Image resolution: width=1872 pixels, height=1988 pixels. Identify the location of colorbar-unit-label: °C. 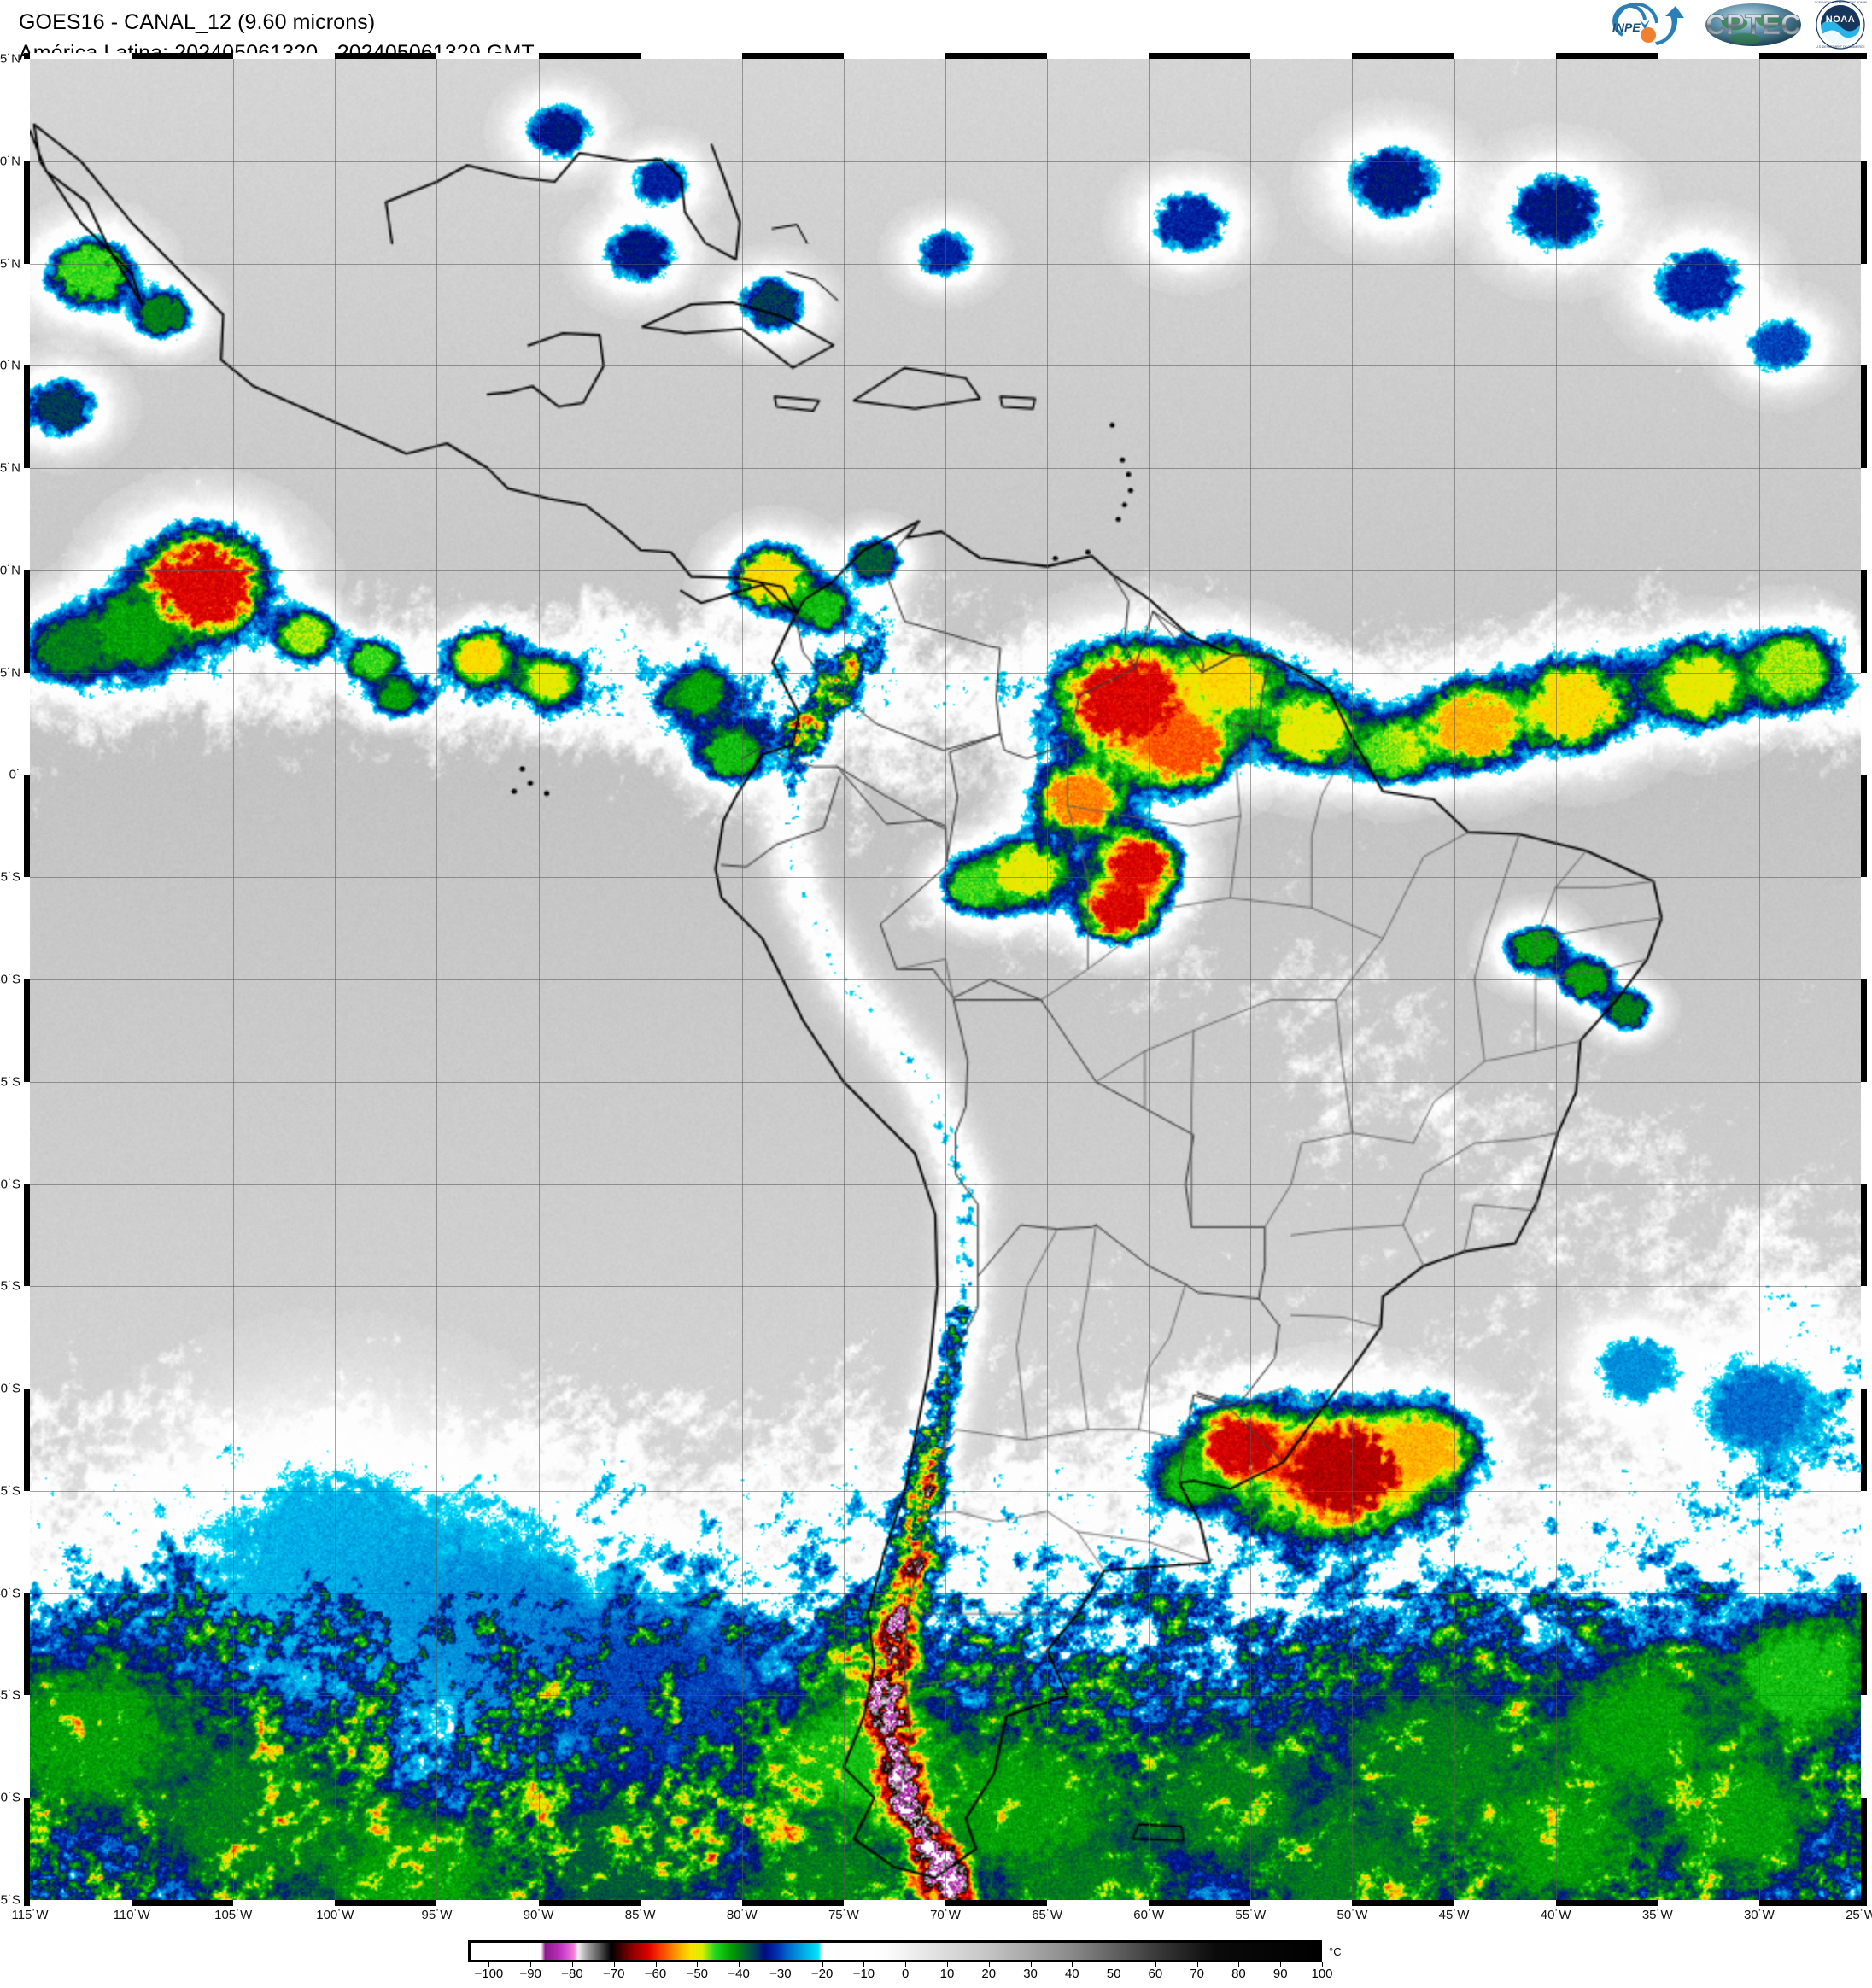
(1335, 1951).